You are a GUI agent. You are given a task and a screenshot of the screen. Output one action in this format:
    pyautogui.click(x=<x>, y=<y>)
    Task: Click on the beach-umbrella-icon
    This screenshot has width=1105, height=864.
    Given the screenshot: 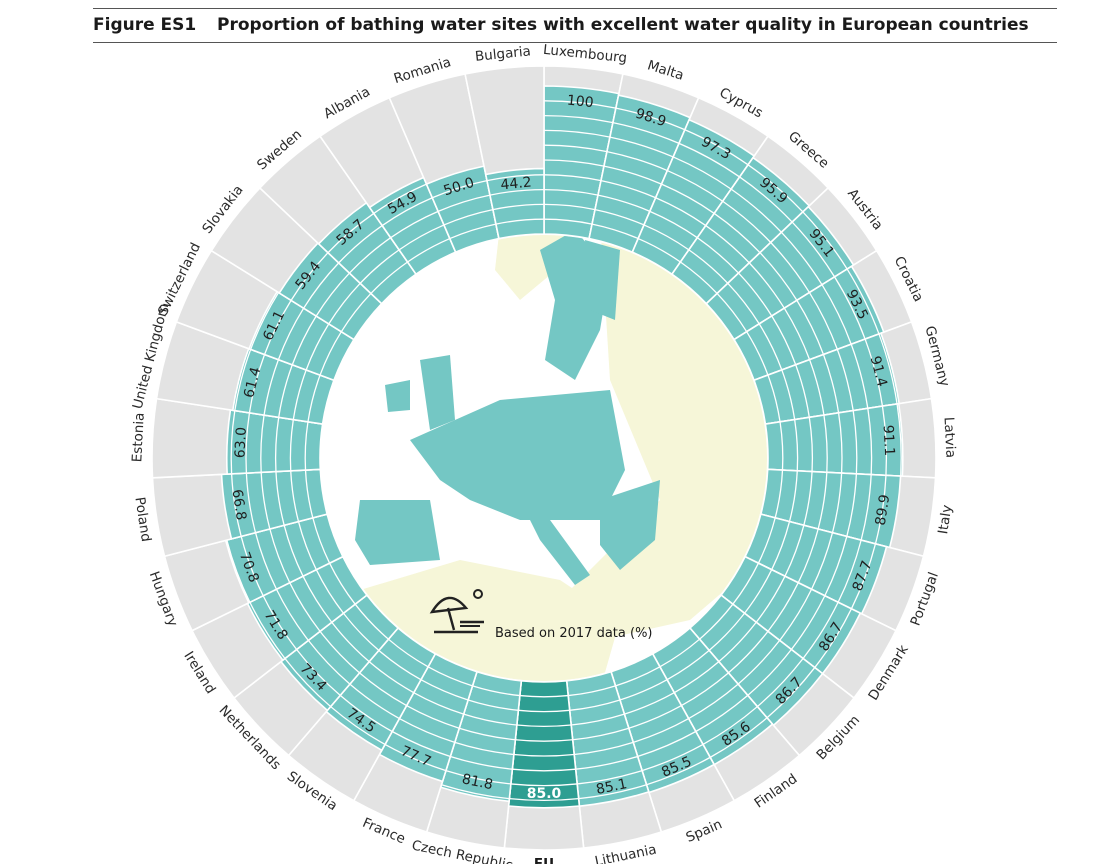 What is the action you would take?
    pyautogui.click(x=456, y=611)
    